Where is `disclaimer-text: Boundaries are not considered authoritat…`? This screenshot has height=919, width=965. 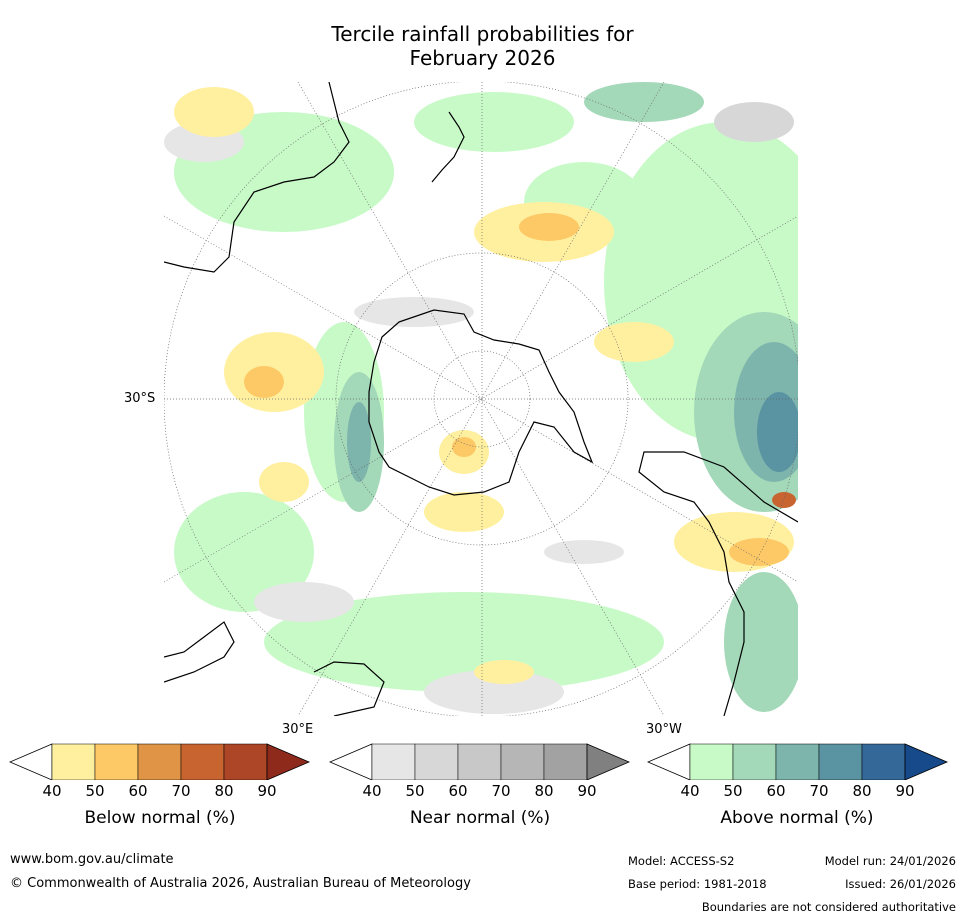 disclaimer-text: Boundaries are not considered authoritat… is located at coordinates (828, 907).